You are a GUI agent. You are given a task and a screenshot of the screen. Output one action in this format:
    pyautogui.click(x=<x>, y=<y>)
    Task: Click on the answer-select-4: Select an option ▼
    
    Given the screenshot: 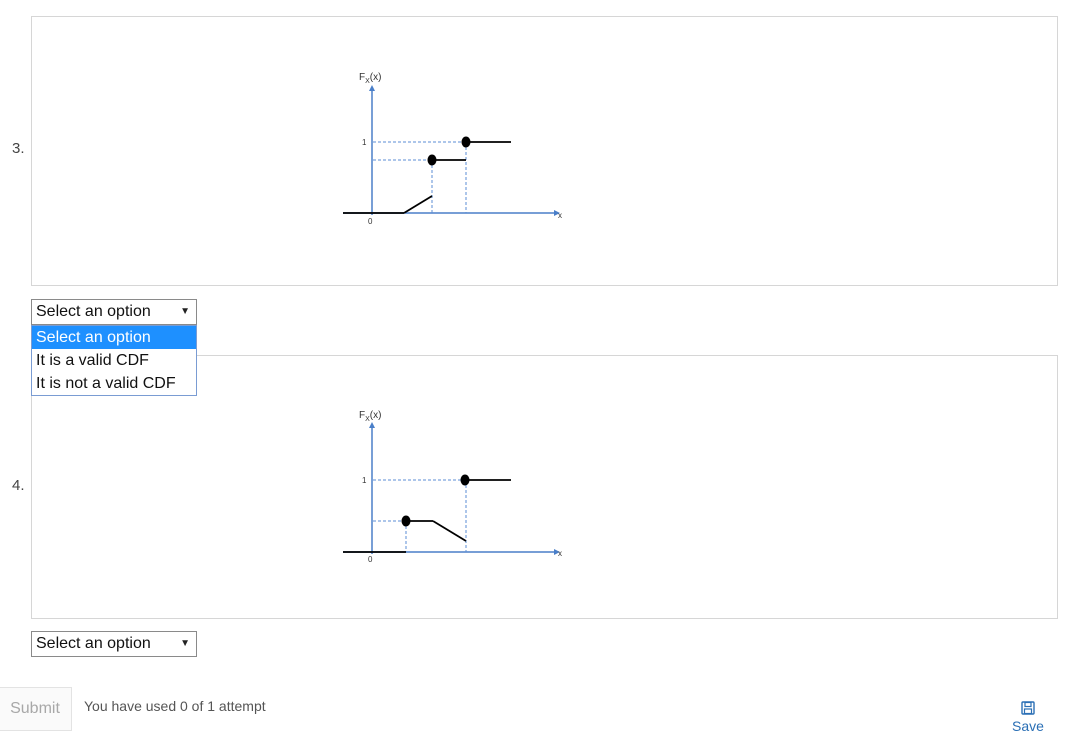 What is the action you would take?
    pyautogui.click(x=114, y=644)
    